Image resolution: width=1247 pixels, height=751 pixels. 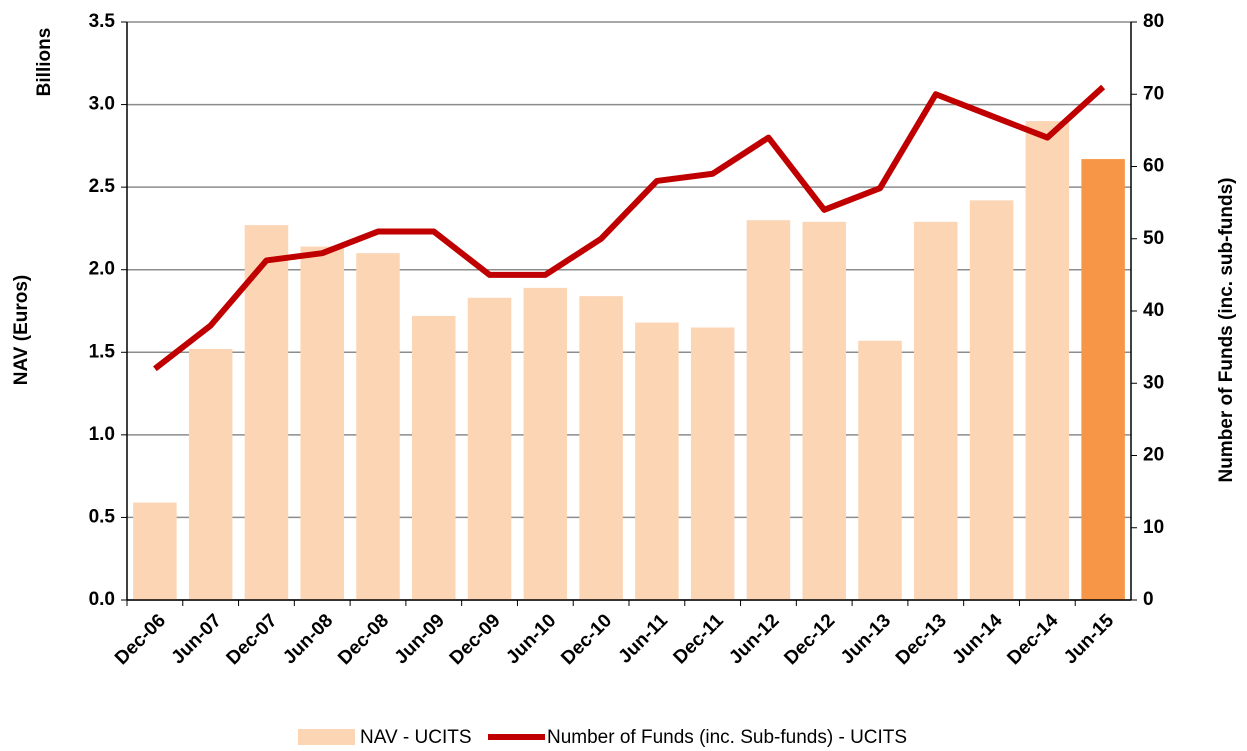 I want to click on y2-tick-label: 70, so click(x=1153, y=93).